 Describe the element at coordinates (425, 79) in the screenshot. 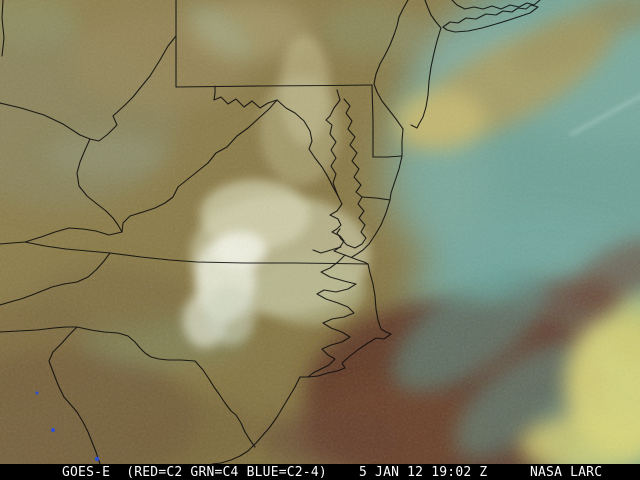

I see `coastline-nj-atlantic` at that location.